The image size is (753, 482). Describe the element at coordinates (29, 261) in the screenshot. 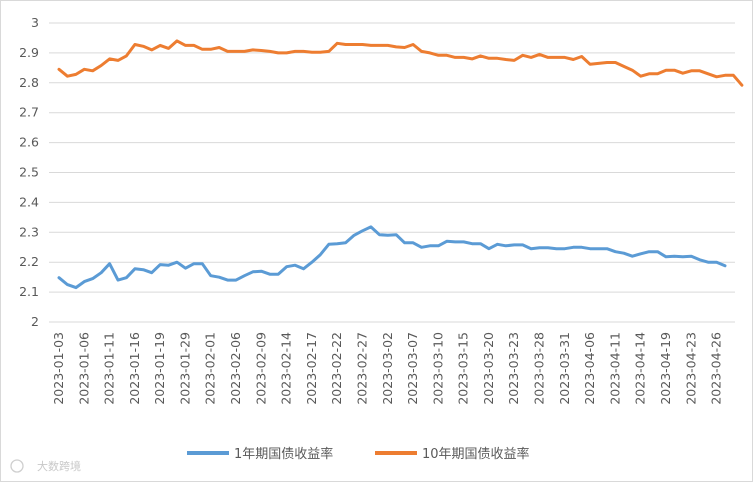

I see `y-tick-label: 2.2` at that location.